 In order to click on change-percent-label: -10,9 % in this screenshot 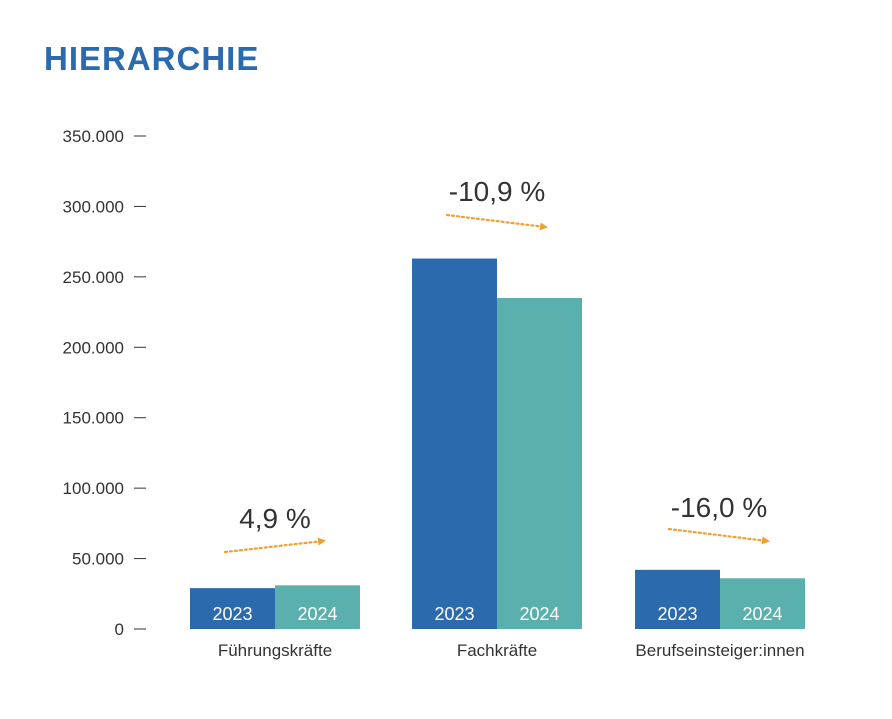, I will do `click(497, 191)`.